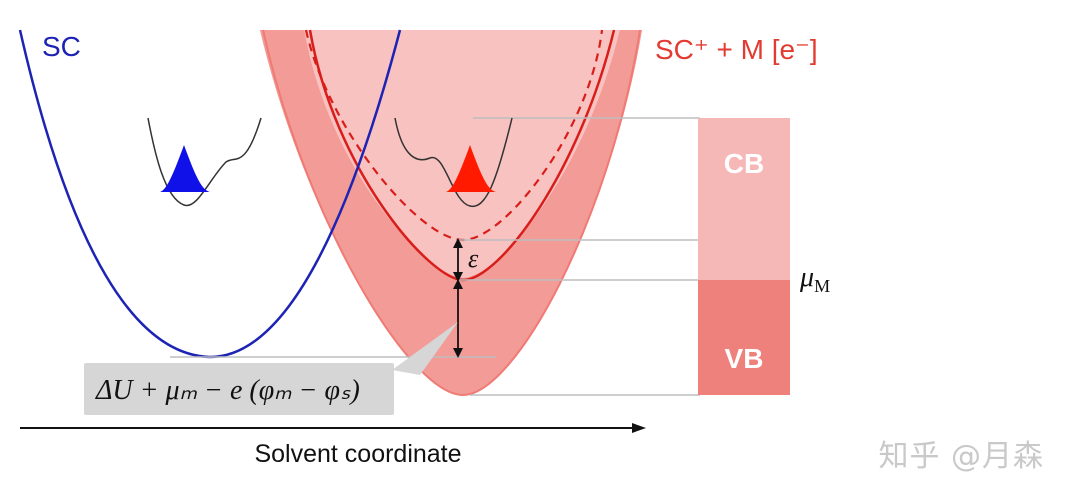 This screenshot has height=497, width=1070. I want to click on mu-m-label: μM, so click(814, 279).